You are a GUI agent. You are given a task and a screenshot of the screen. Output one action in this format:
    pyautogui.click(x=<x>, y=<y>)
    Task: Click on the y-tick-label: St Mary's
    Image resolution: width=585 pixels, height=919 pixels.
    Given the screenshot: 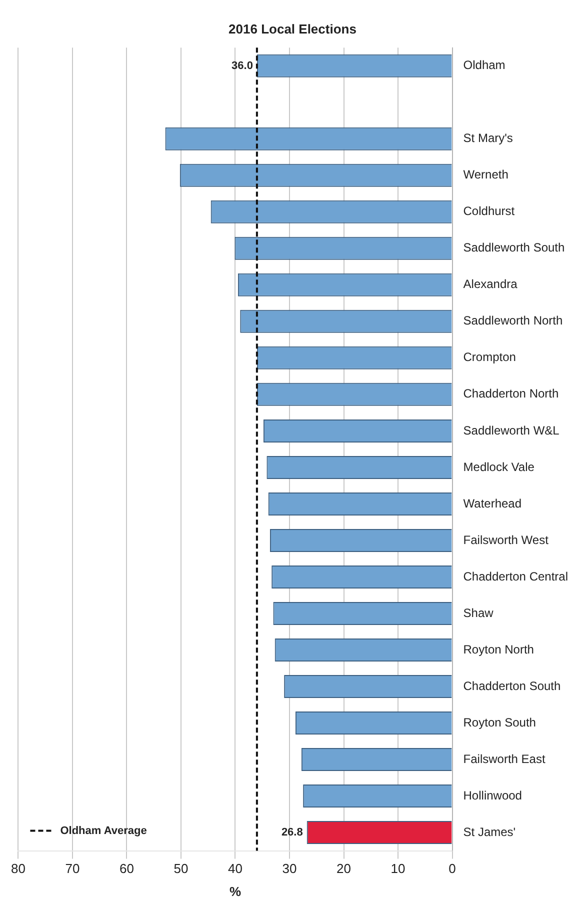 What is the action you would take?
    pyautogui.click(x=488, y=138)
    